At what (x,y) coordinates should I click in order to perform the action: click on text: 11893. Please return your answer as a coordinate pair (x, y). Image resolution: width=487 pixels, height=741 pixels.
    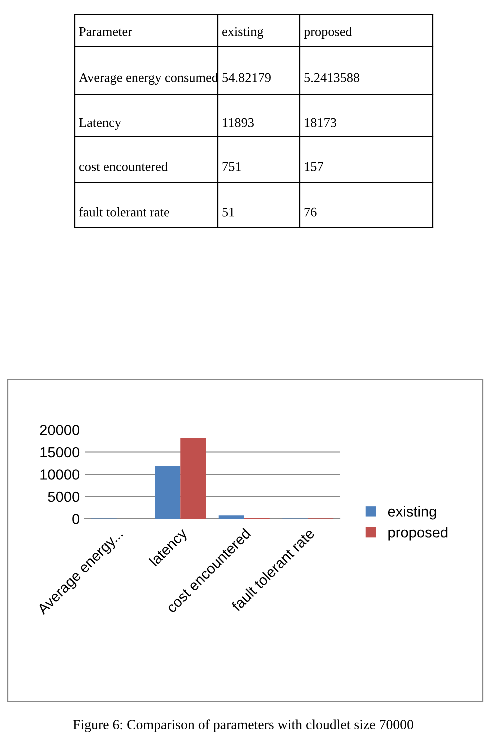
    Looking at the image, I should click on (238, 123).